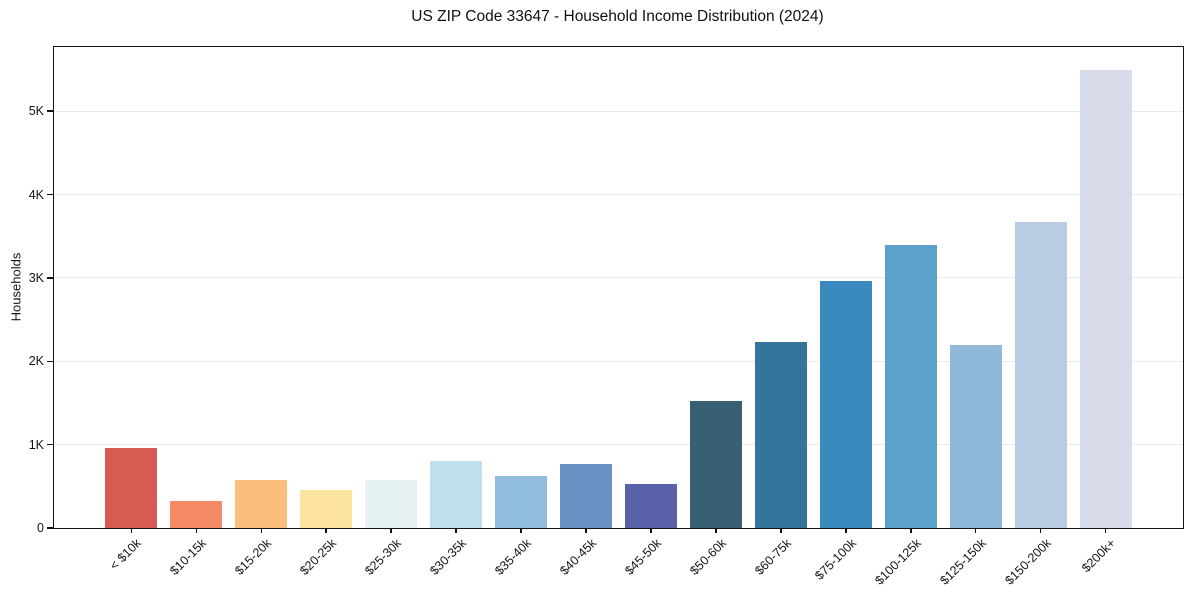 The image size is (1189, 590). What do you see at coordinates (253, 557) in the screenshot?
I see `x-tick-label: $15-20k` at bounding box center [253, 557].